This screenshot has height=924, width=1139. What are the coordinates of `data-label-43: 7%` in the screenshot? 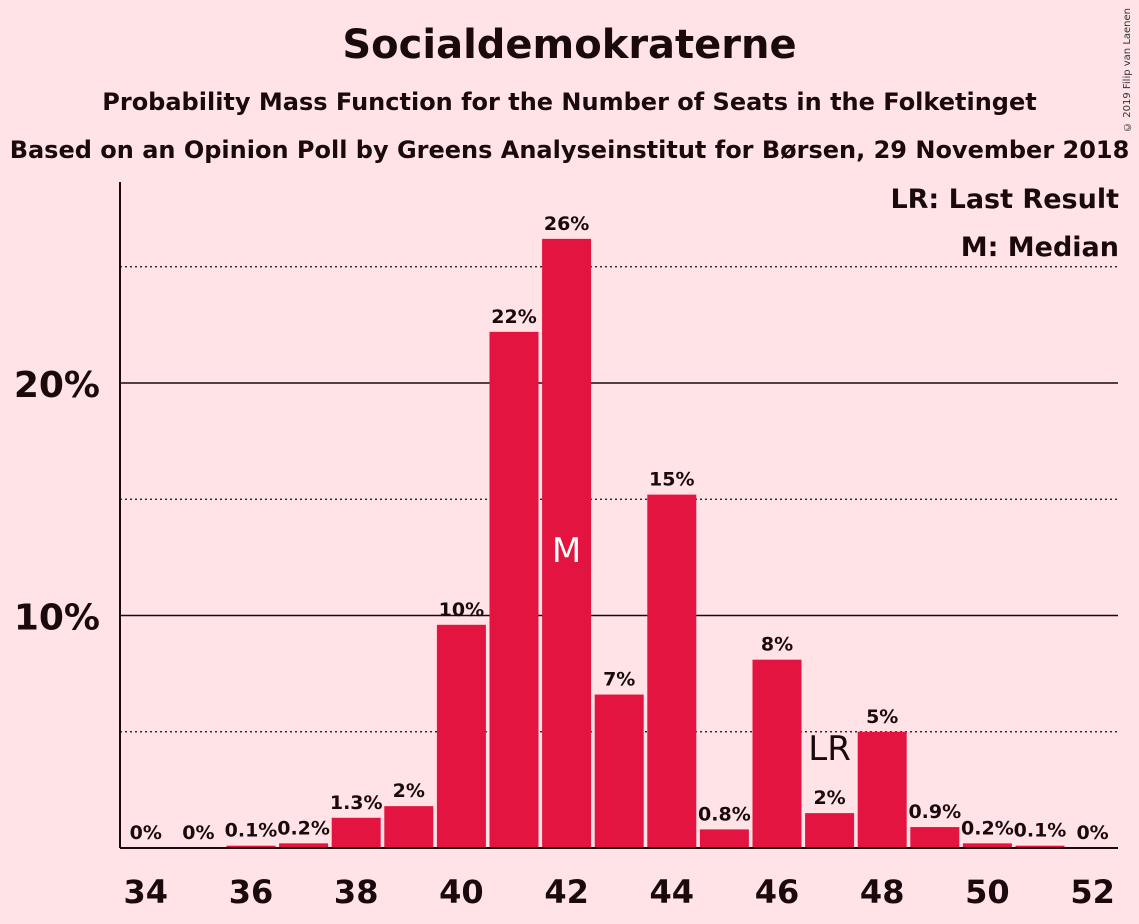 It's located at (619, 680).